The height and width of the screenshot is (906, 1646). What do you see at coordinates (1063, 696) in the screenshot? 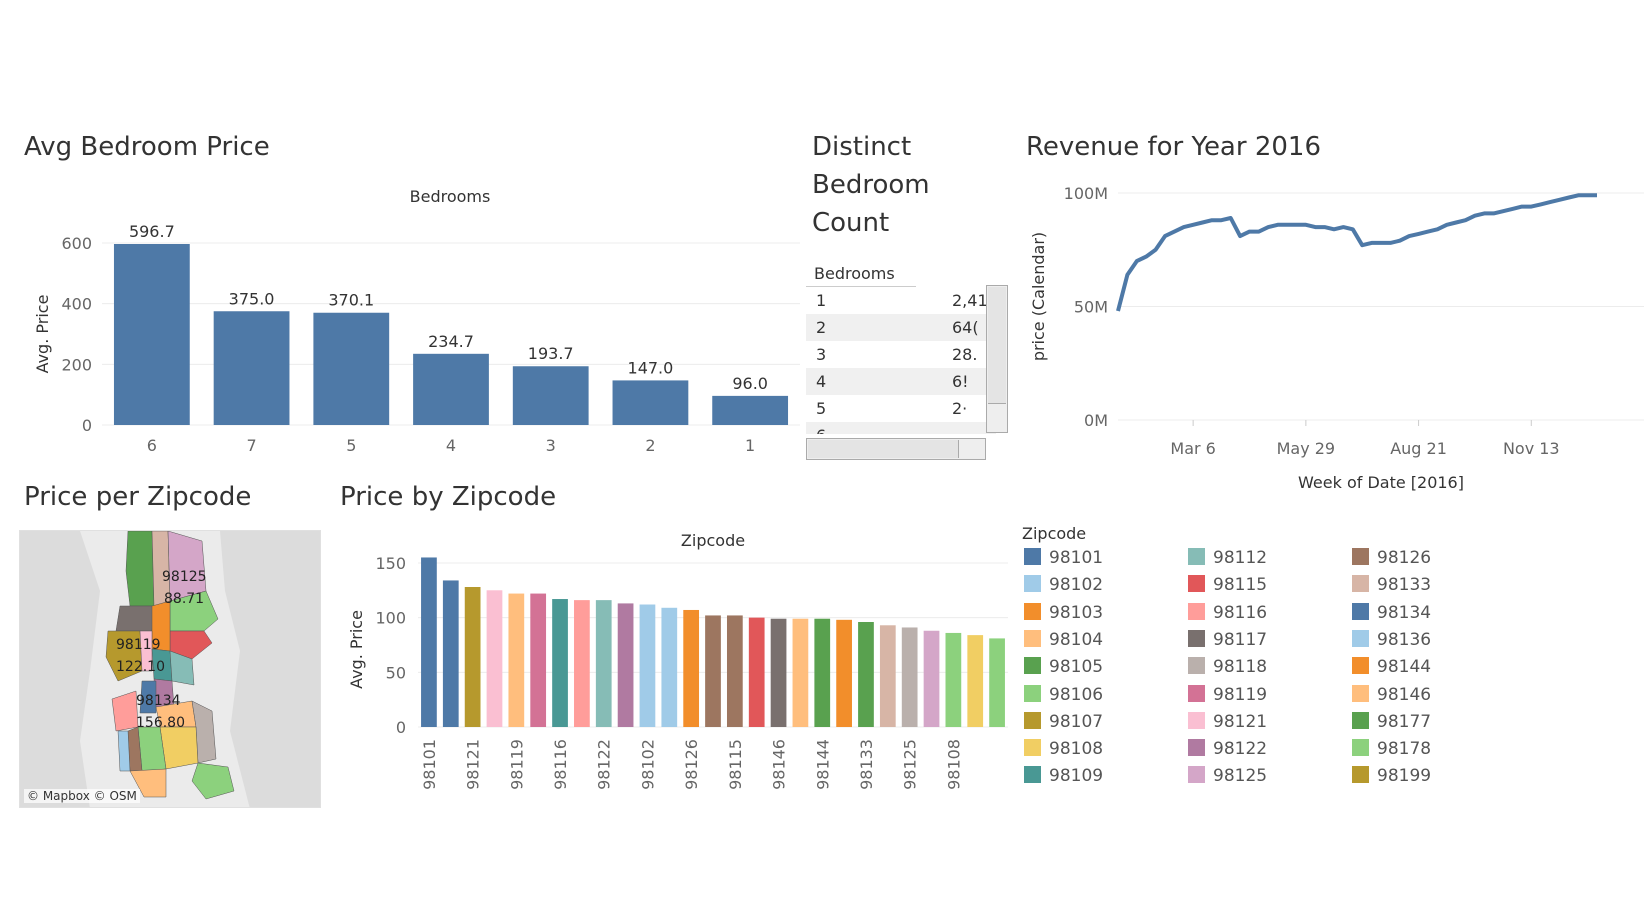
I see `legend-item-98106: 98106` at bounding box center [1063, 696].